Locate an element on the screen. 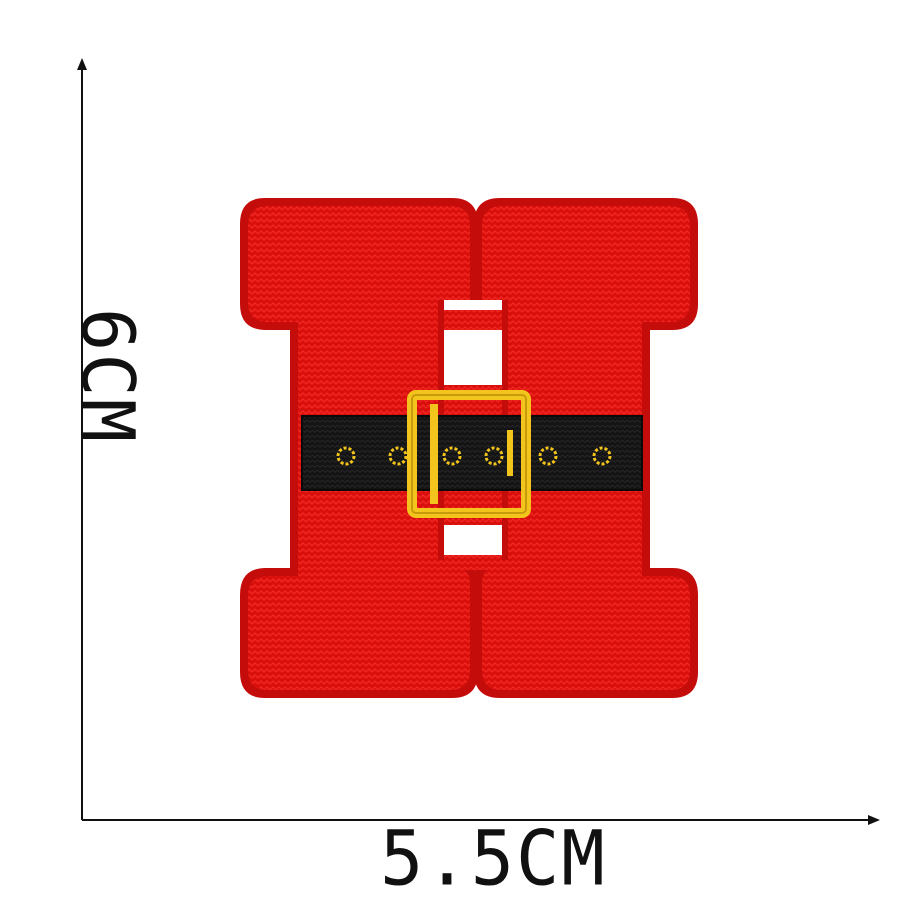 This screenshot has width=900, height=905. belt is located at coordinates (472, 454).